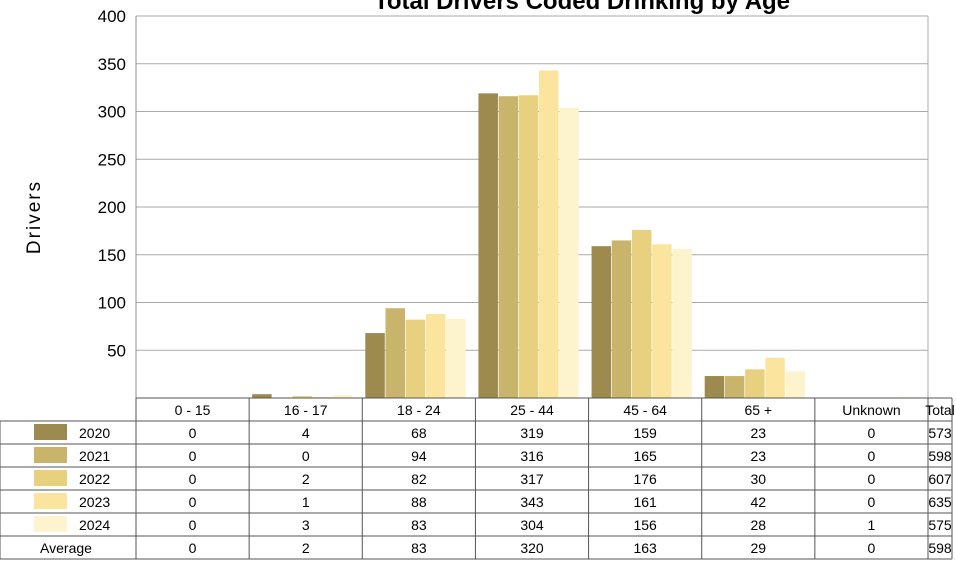  I want to click on legend-swatch-2023, so click(50, 501).